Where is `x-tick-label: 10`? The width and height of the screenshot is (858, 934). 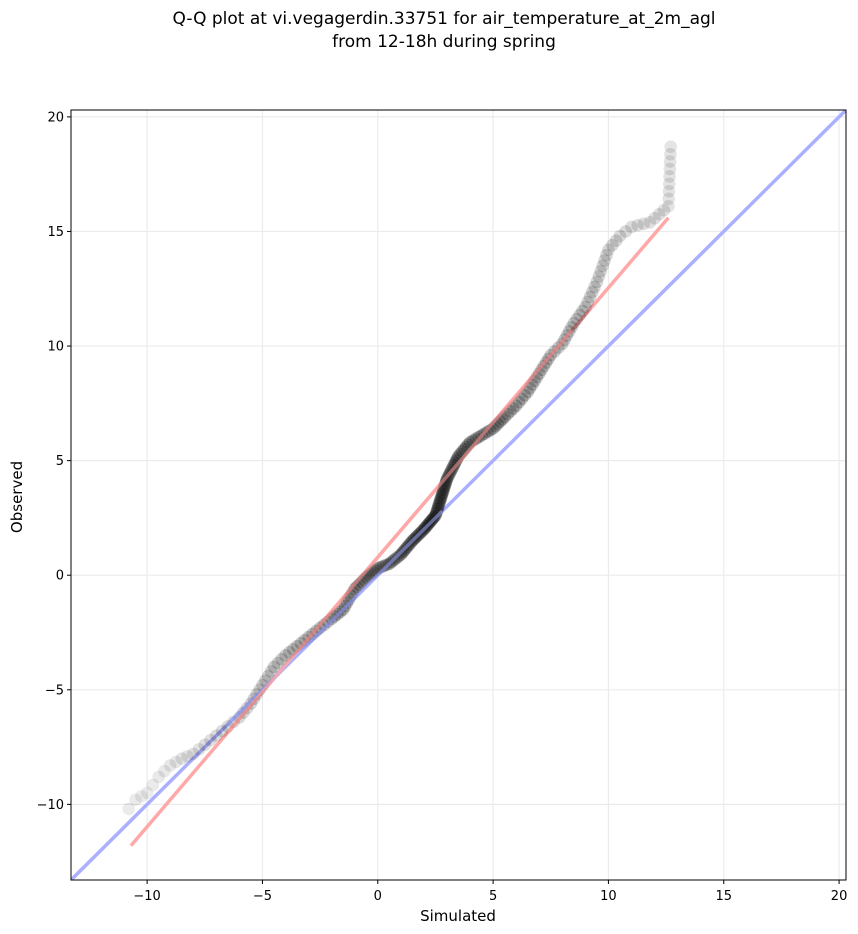
x-tick-label: 10 is located at coordinates (608, 896).